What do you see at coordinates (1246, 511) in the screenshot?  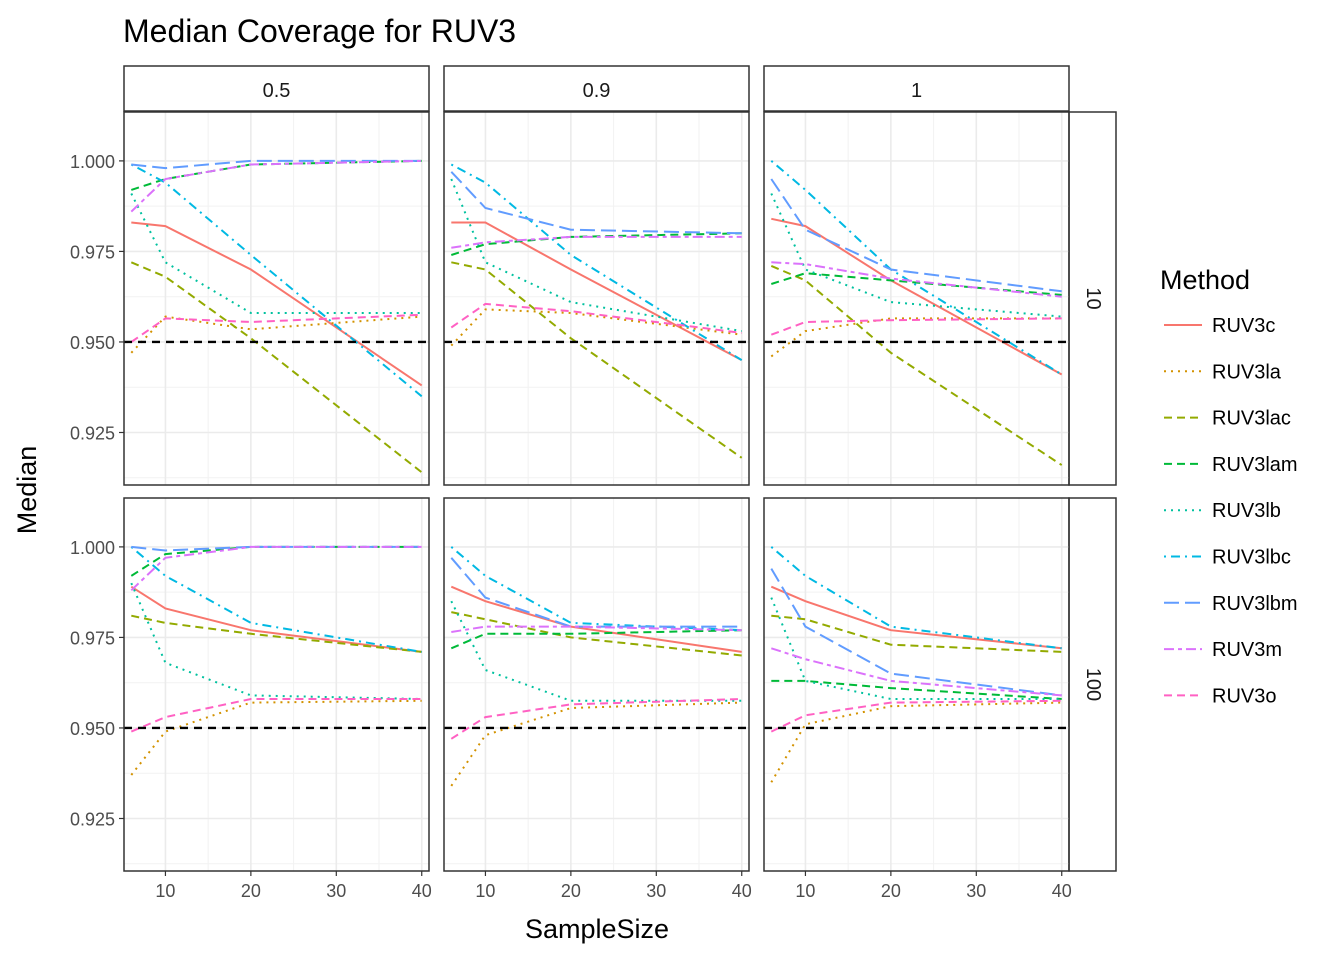 I see `legend-label: RUV3lb` at bounding box center [1246, 511].